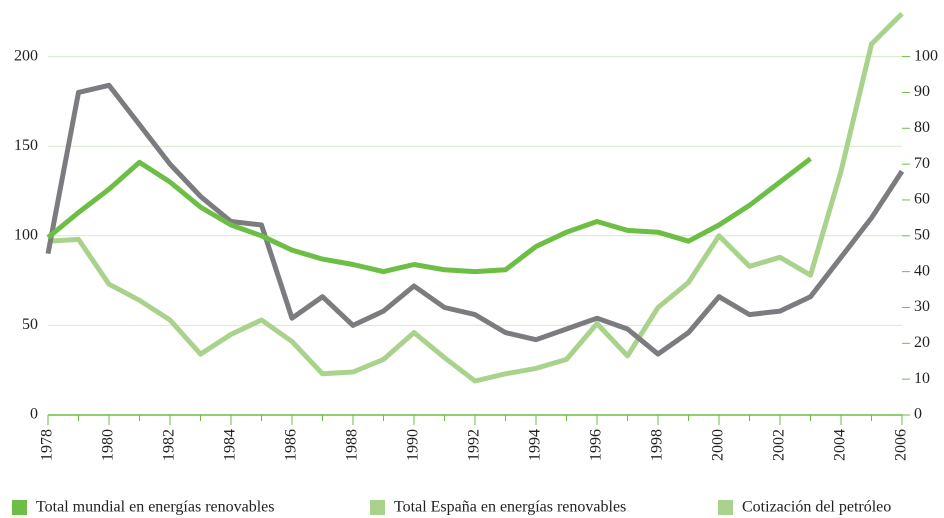 Image resolution: width=944 pixels, height=518 pixels. I want to click on legend-label: Cotización del petróleo, so click(816, 507).